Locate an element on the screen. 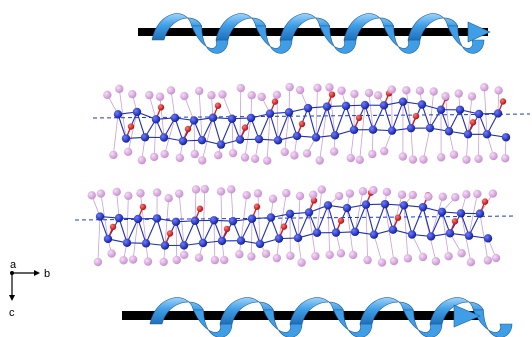 The width and height of the screenshot is (532, 337). a-axis-dot is located at coordinates (12, 273).